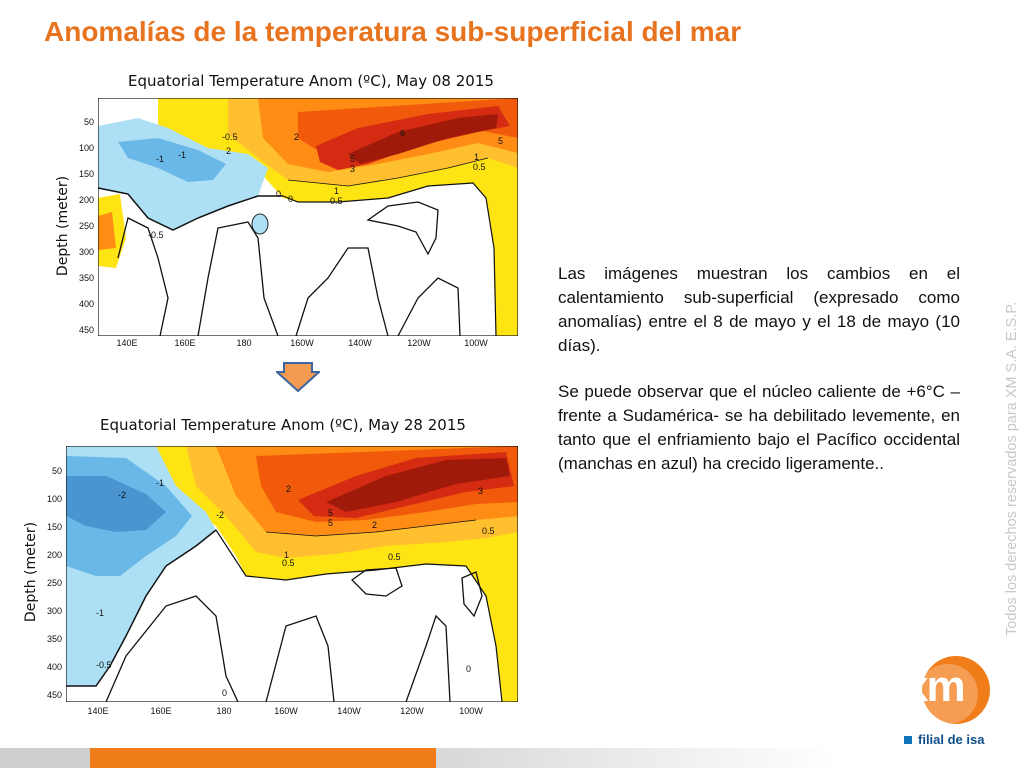 Image resolution: width=1024 pixels, height=768 pixels. Describe the element at coordinates (636, 758) in the screenshot. I see `footer-bar-grey-right` at that location.